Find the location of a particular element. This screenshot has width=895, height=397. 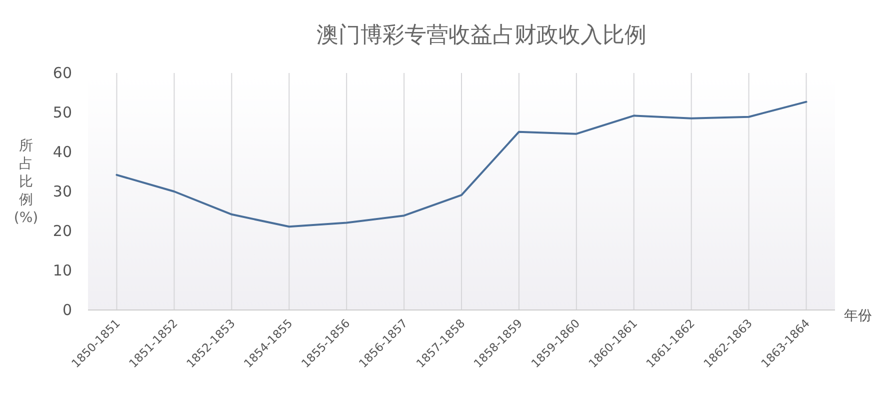

y-tick-label: 30 is located at coordinates (62, 191).